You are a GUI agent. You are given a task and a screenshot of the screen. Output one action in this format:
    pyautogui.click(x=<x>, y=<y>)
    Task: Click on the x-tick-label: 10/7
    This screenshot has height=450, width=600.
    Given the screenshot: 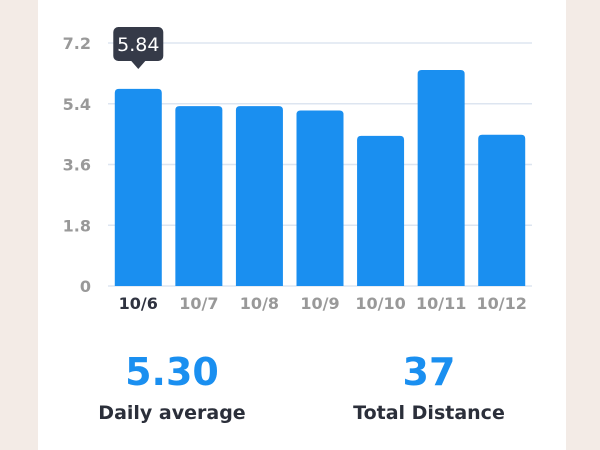 What is the action you would take?
    pyautogui.click(x=198, y=303)
    